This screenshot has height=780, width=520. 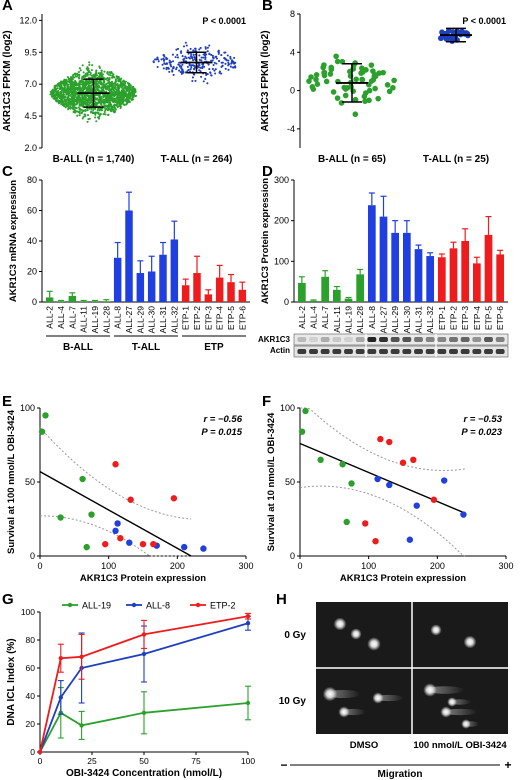 I want to click on row-label: 10 Gy, so click(x=293, y=701).